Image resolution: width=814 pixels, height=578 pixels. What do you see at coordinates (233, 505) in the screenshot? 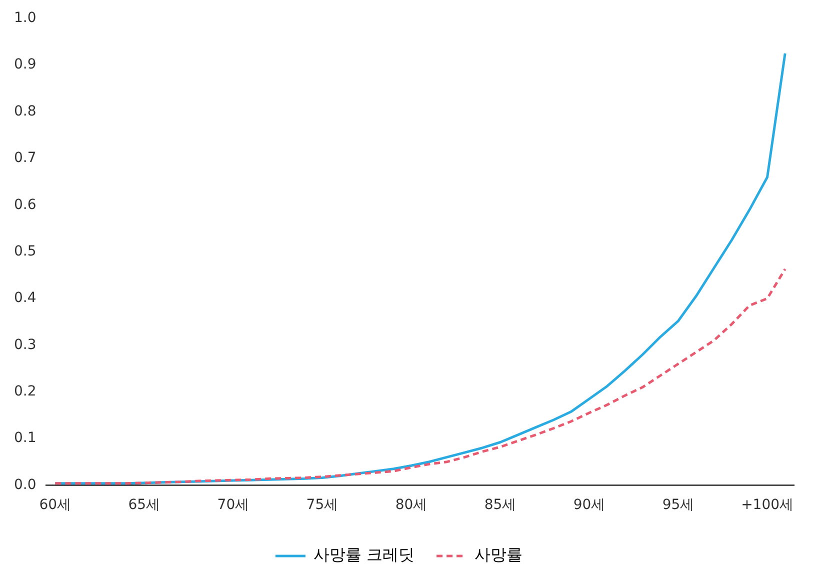
I see `x-tick-label: 70세` at bounding box center [233, 505].